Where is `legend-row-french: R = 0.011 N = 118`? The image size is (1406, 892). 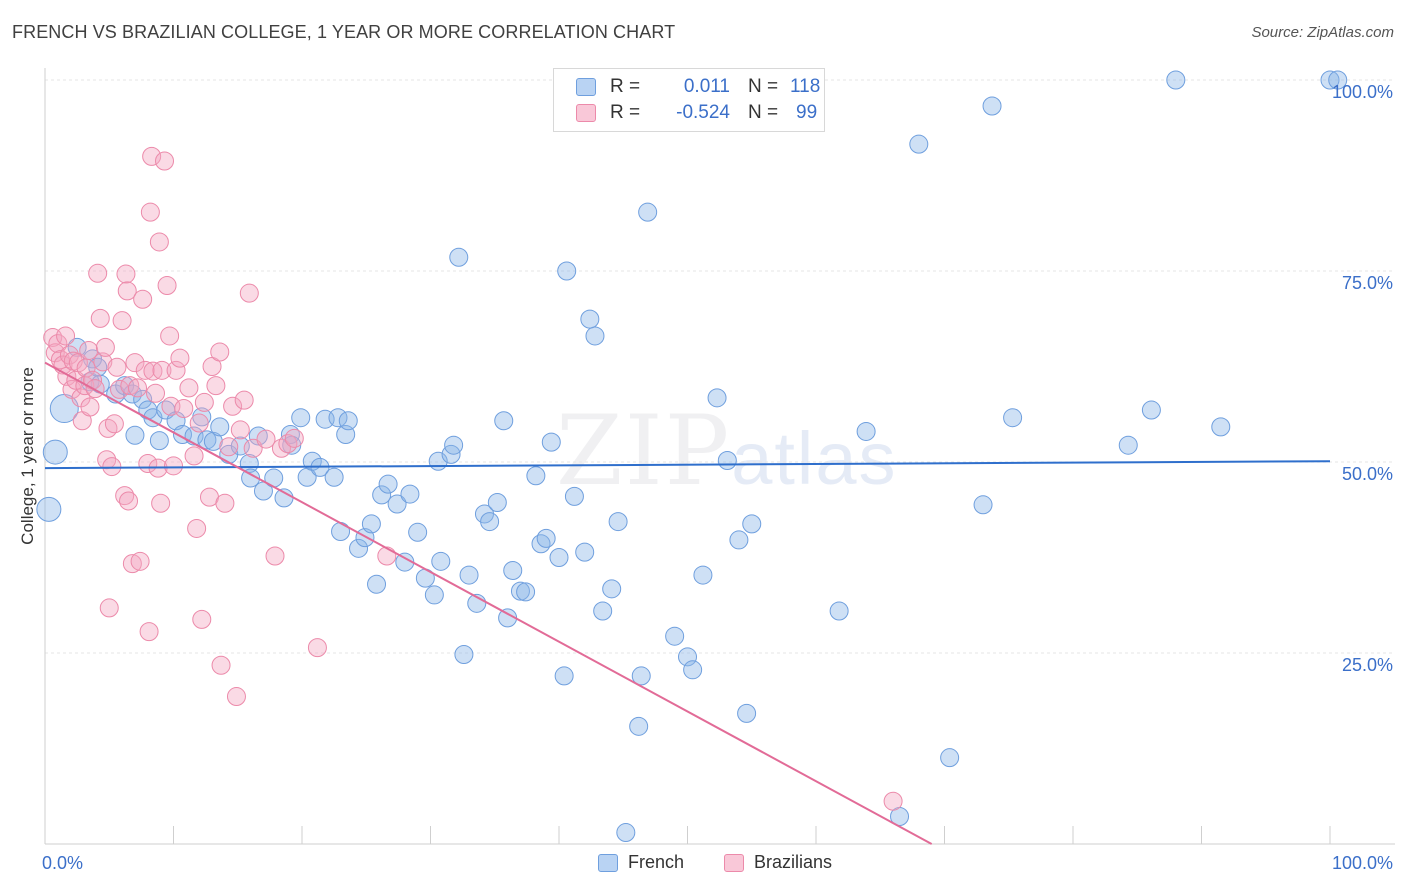 legend-row-french: R = 0.011 N = 118 is located at coordinates (698, 87).